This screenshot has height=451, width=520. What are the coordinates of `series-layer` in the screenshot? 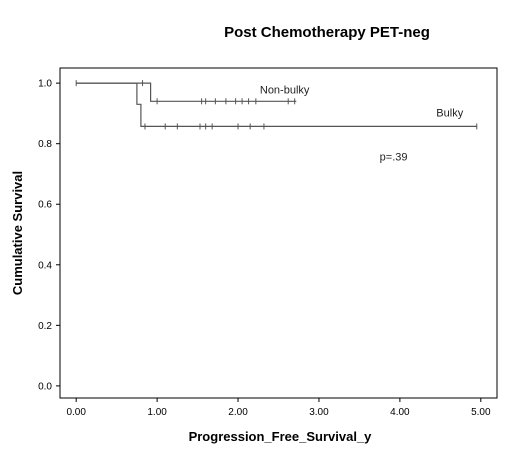 It's located at (276, 105).